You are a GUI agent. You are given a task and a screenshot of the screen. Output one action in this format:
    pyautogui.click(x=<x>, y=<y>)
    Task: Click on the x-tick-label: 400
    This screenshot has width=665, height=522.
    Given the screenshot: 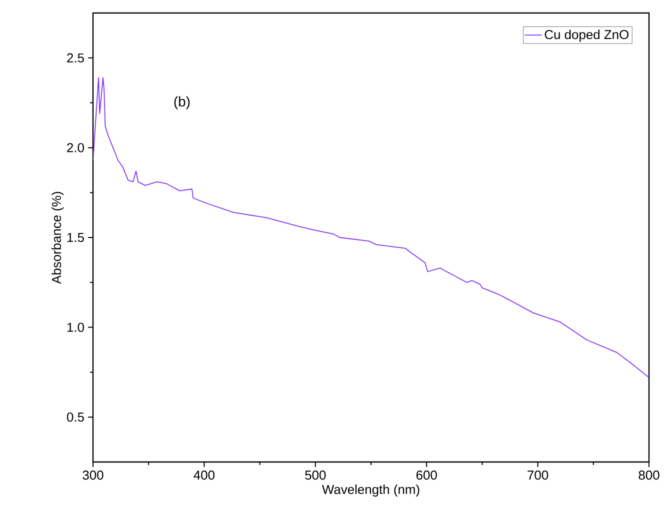 What is the action you would take?
    pyautogui.click(x=204, y=475)
    